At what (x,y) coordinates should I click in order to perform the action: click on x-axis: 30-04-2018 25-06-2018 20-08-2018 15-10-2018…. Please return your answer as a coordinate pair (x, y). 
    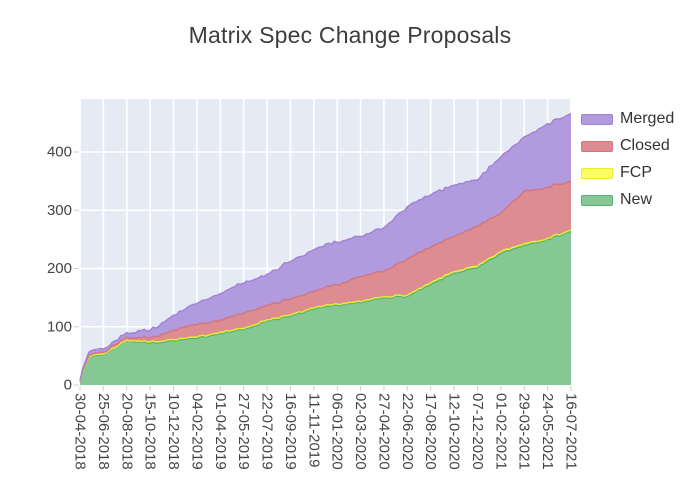
    Looking at the image, I should click on (326, 428).